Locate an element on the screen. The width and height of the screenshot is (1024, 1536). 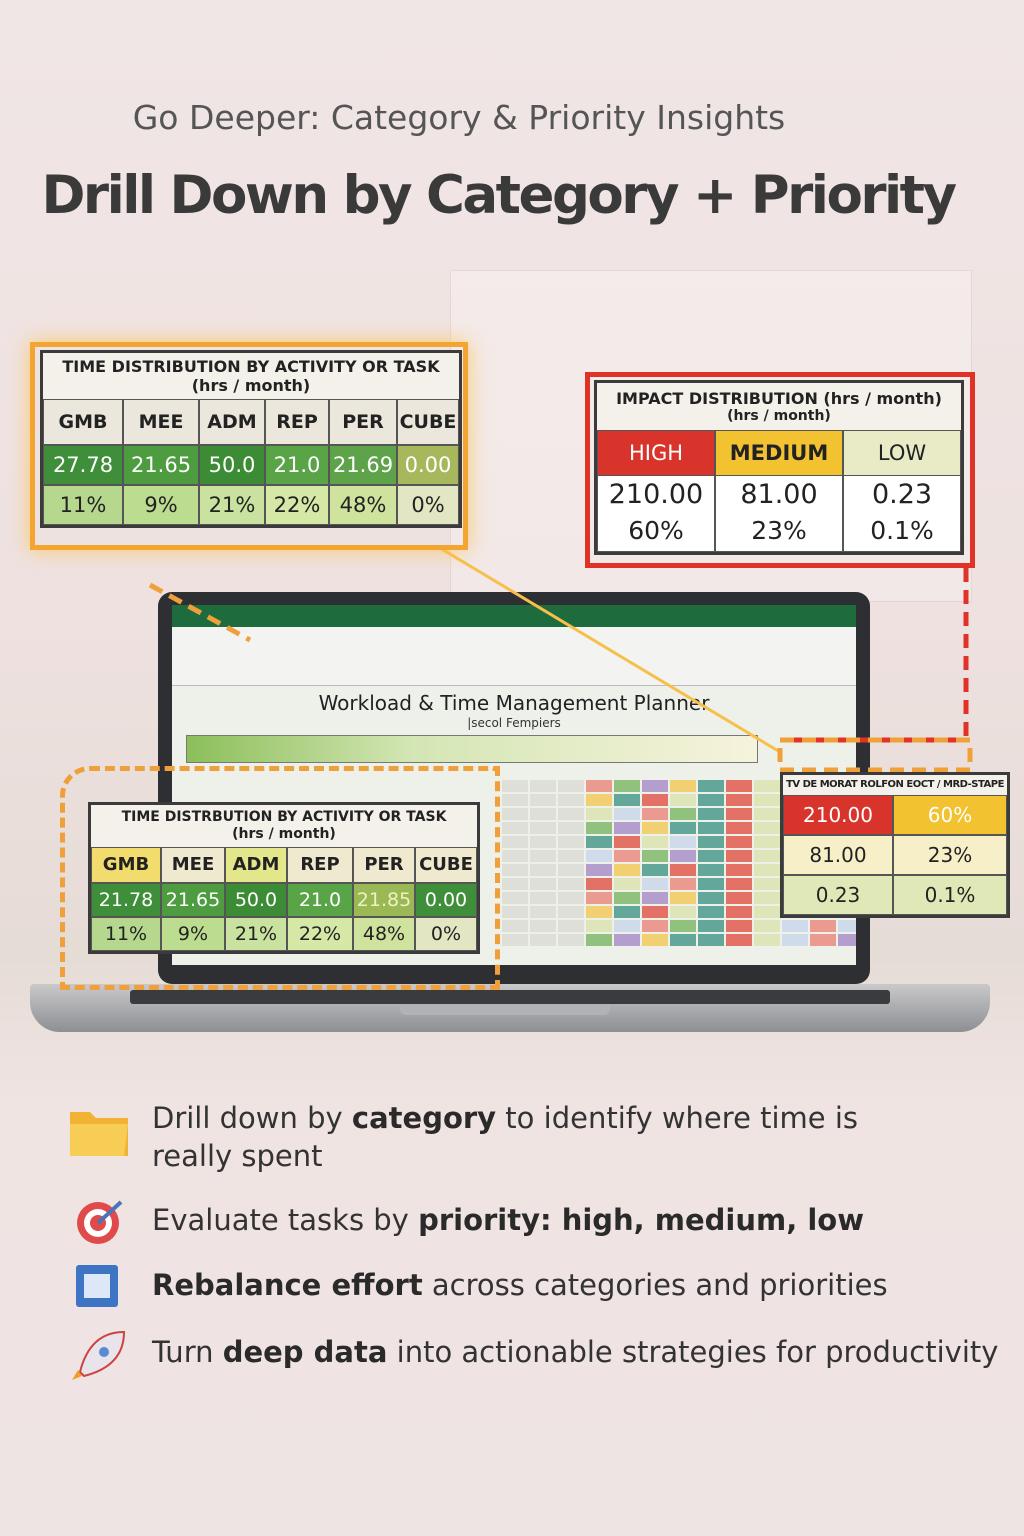
column-header: MEE is located at coordinates (161, 422).